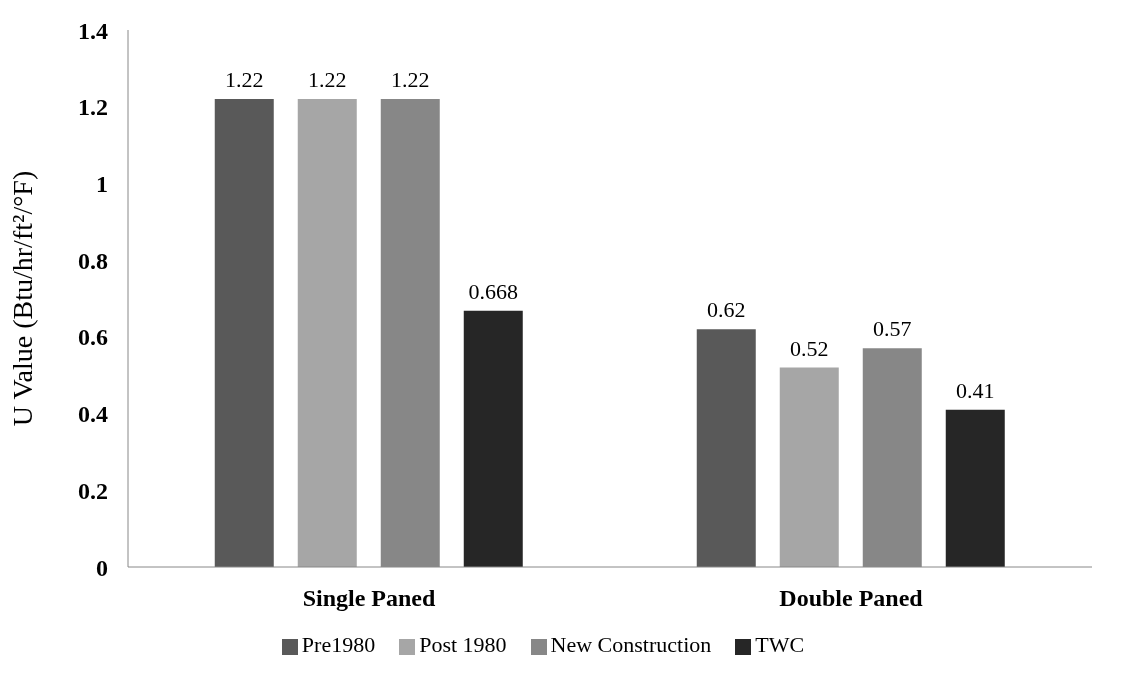  What do you see at coordinates (780, 644) in the screenshot?
I see `legend-label: TWC` at bounding box center [780, 644].